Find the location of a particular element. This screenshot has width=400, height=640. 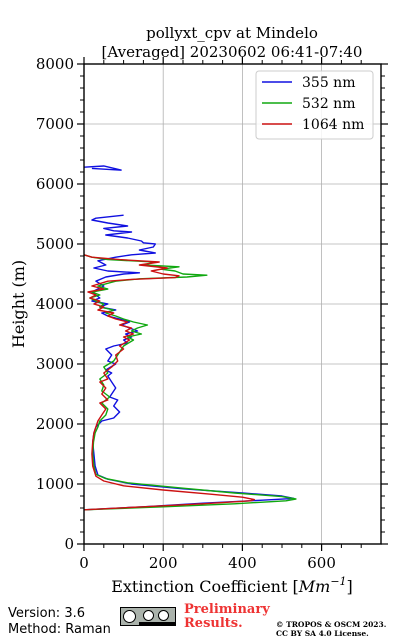

legend: 355 nm 532 nm 1064 nm is located at coordinates (314, 105).